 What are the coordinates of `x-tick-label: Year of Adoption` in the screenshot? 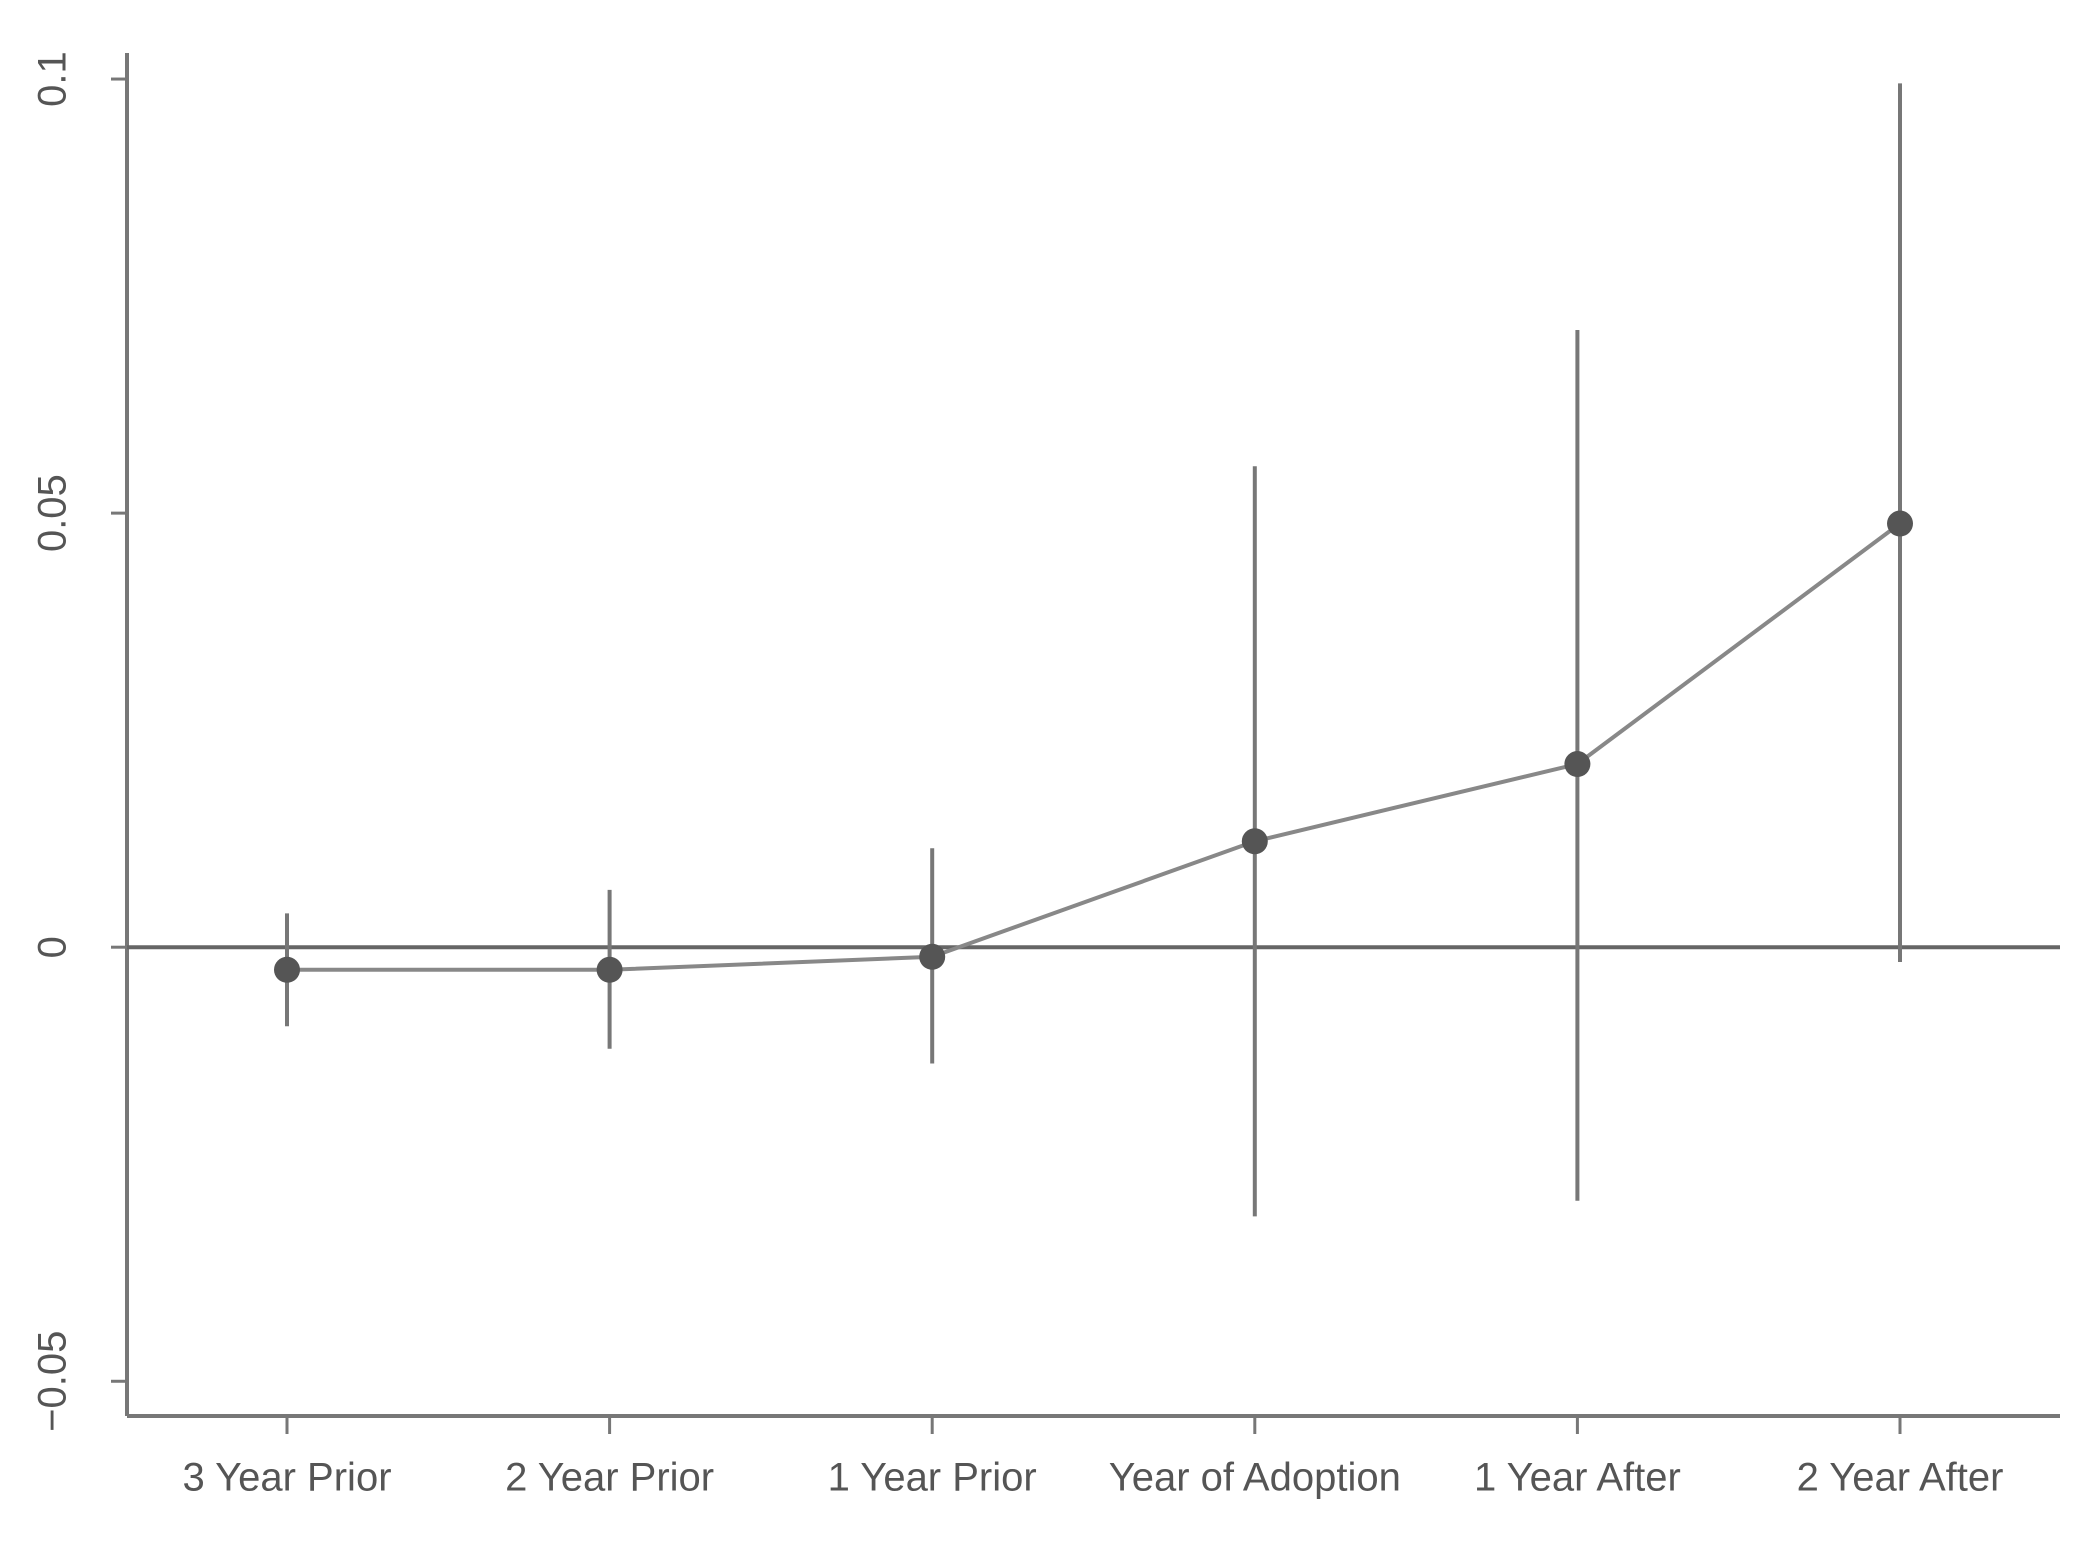 It's located at (1255, 1478).